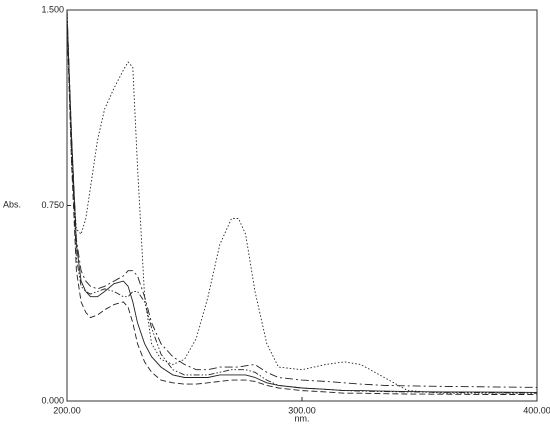 This screenshot has height=429, width=550. What do you see at coordinates (302, 410) in the screenshot?
I see `x-tick-label: 300.00` at bounding box center [302, 410].